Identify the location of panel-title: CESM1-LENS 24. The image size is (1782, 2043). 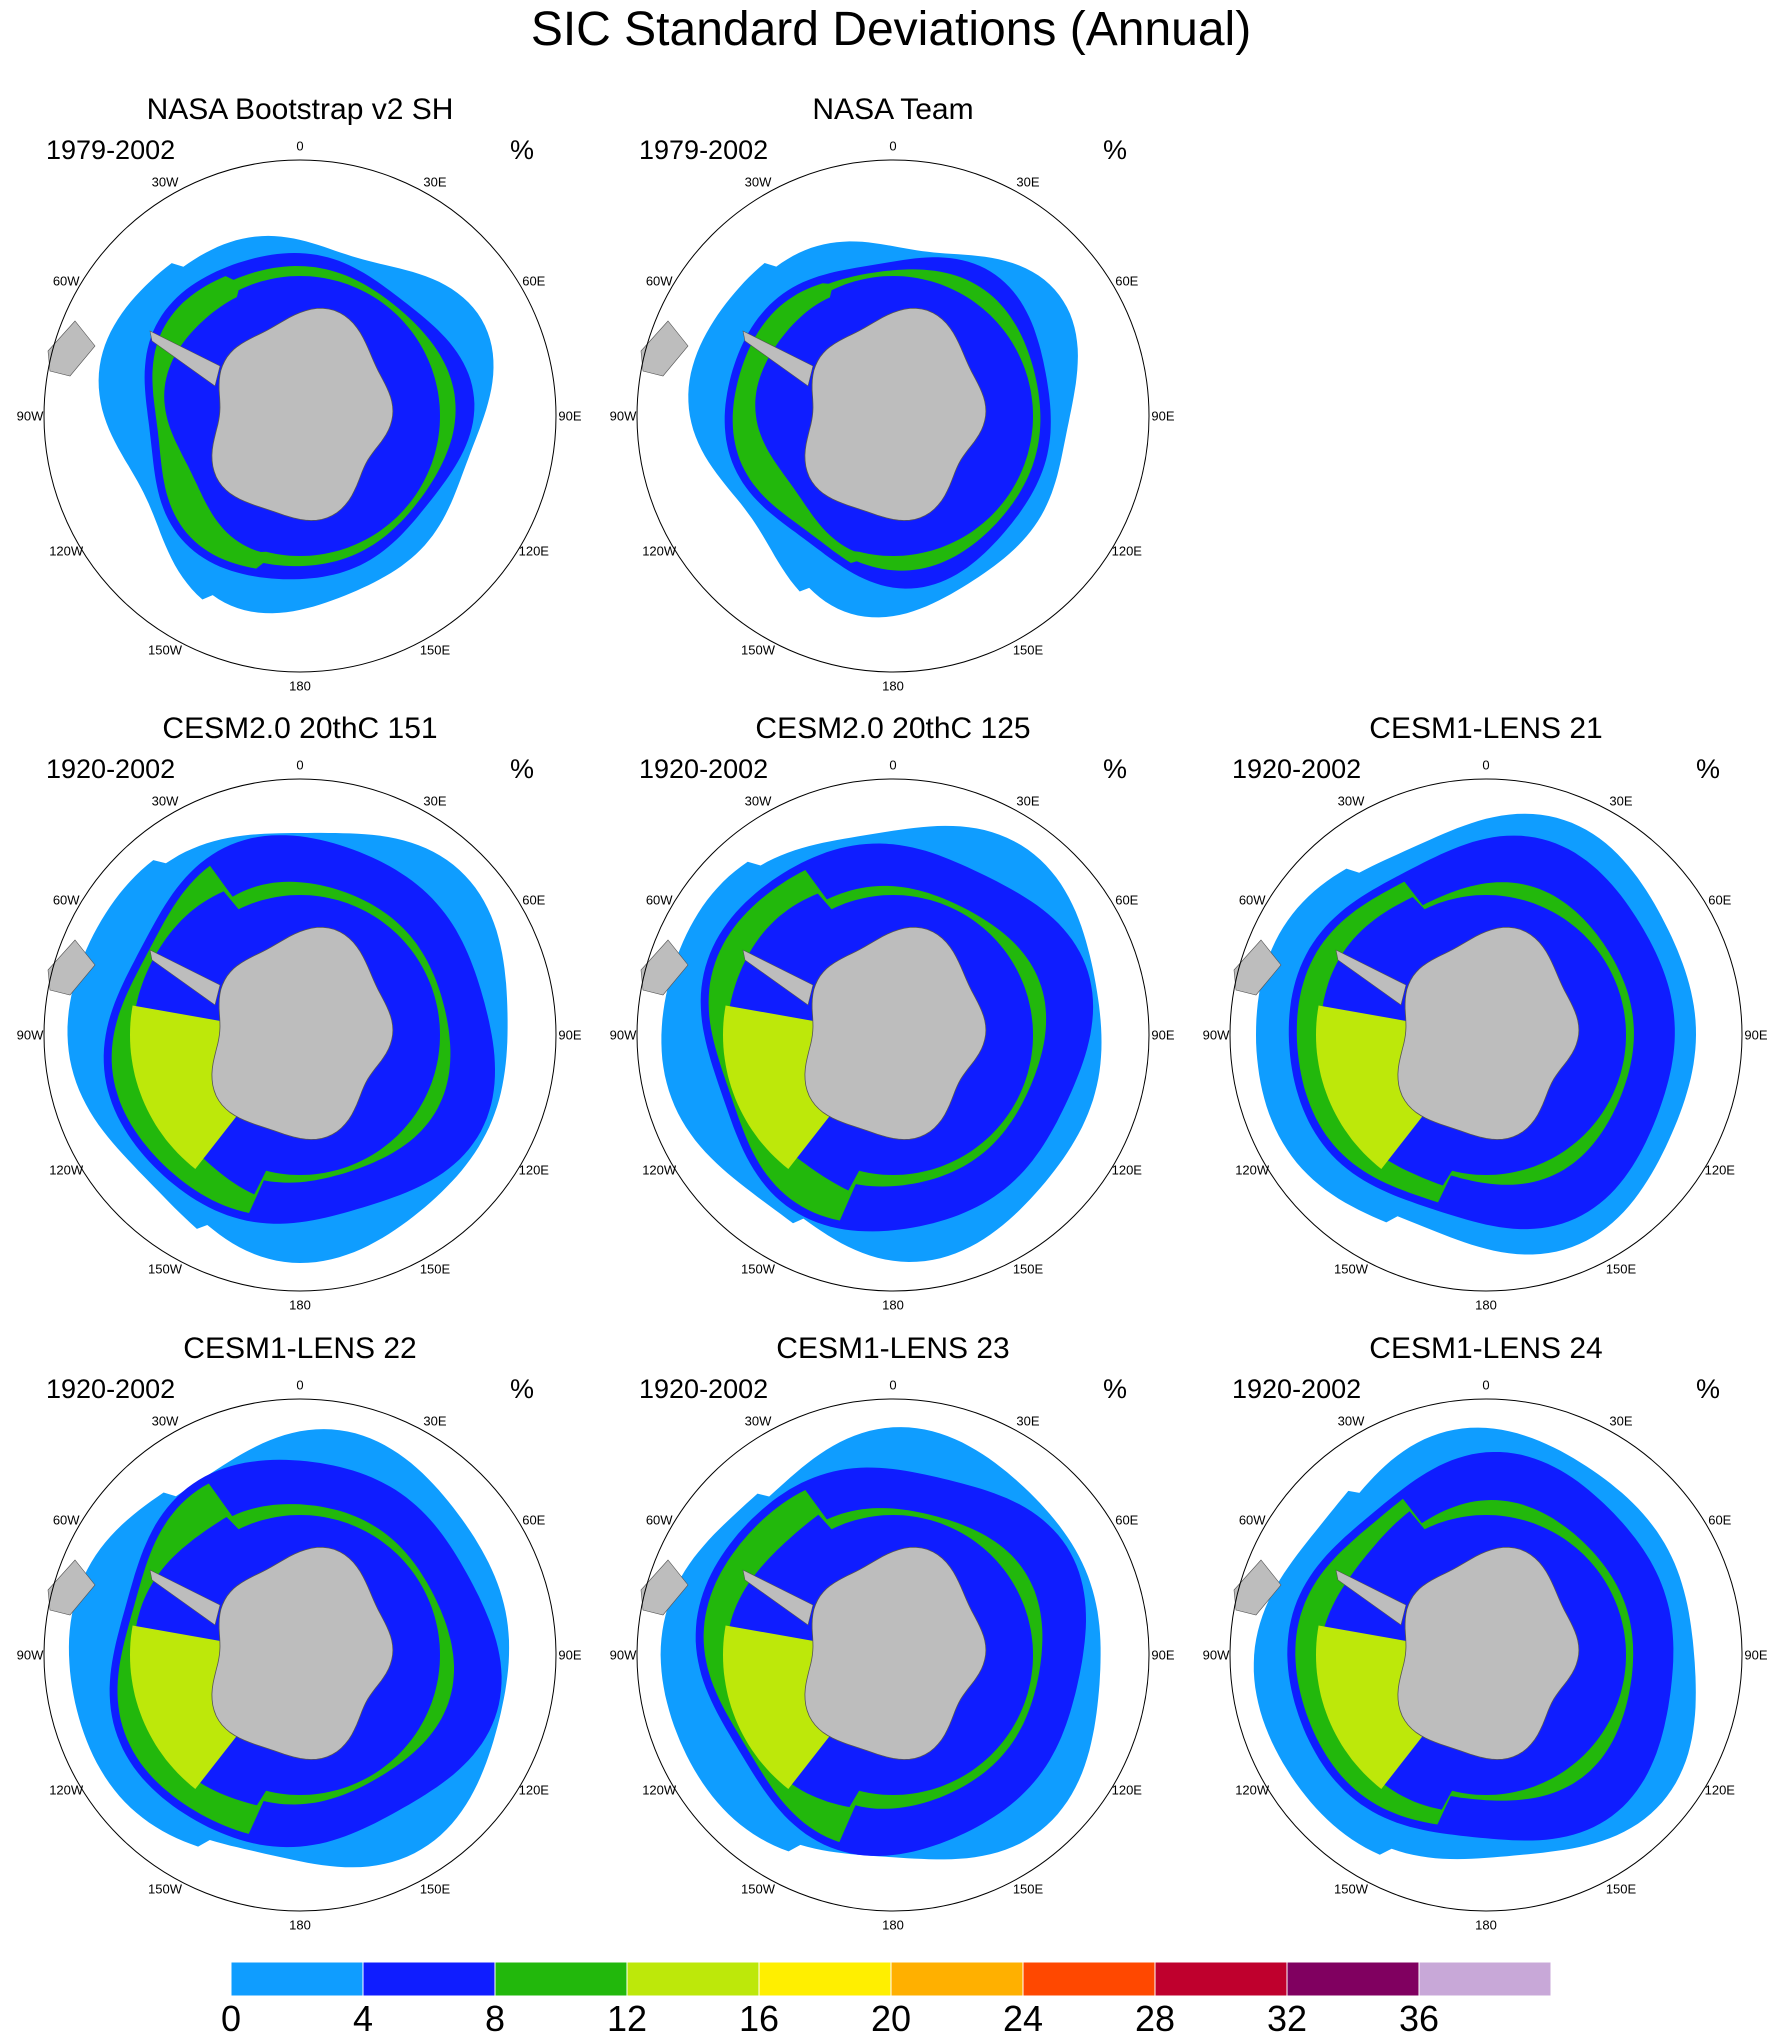
(1486, 1348).